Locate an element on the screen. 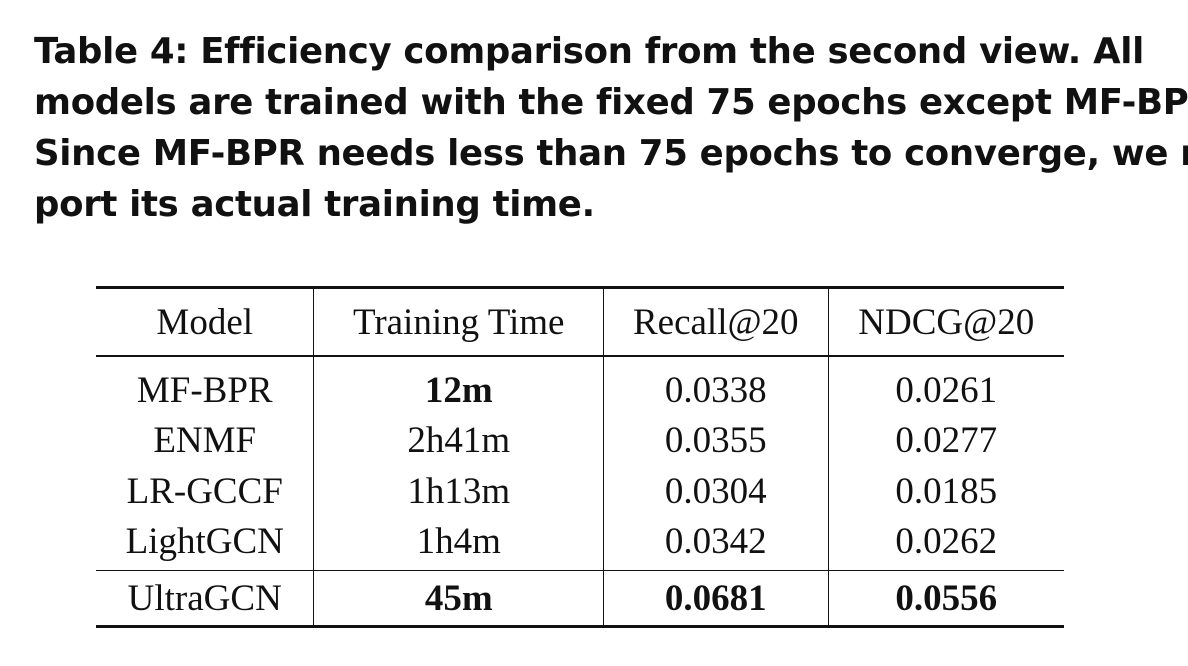 The width and height of the screenshot is (1188, 666). table-row: LightGCN 1h4m 0.0342 0.0262 is located at coordinates (580, 543).